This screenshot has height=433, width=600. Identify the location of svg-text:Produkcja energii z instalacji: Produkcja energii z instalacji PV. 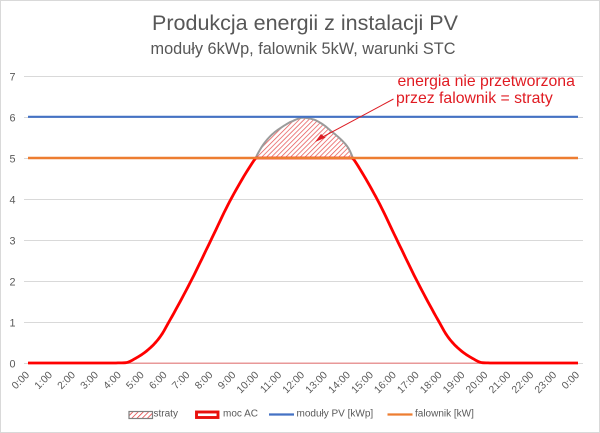
(305, 23).